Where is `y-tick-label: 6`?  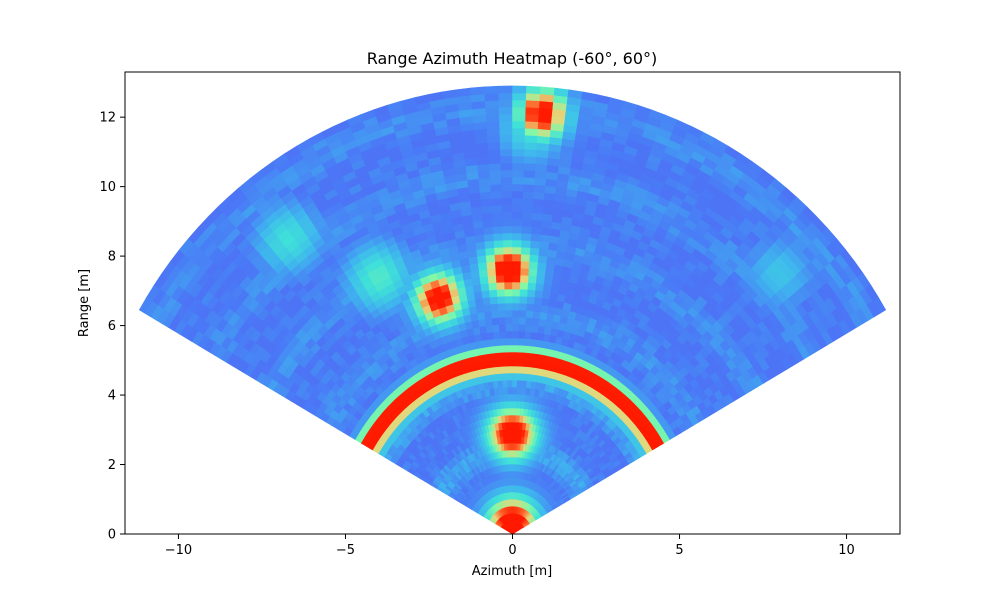 y-tick-label: 6 is located at coordinates (112, 326).